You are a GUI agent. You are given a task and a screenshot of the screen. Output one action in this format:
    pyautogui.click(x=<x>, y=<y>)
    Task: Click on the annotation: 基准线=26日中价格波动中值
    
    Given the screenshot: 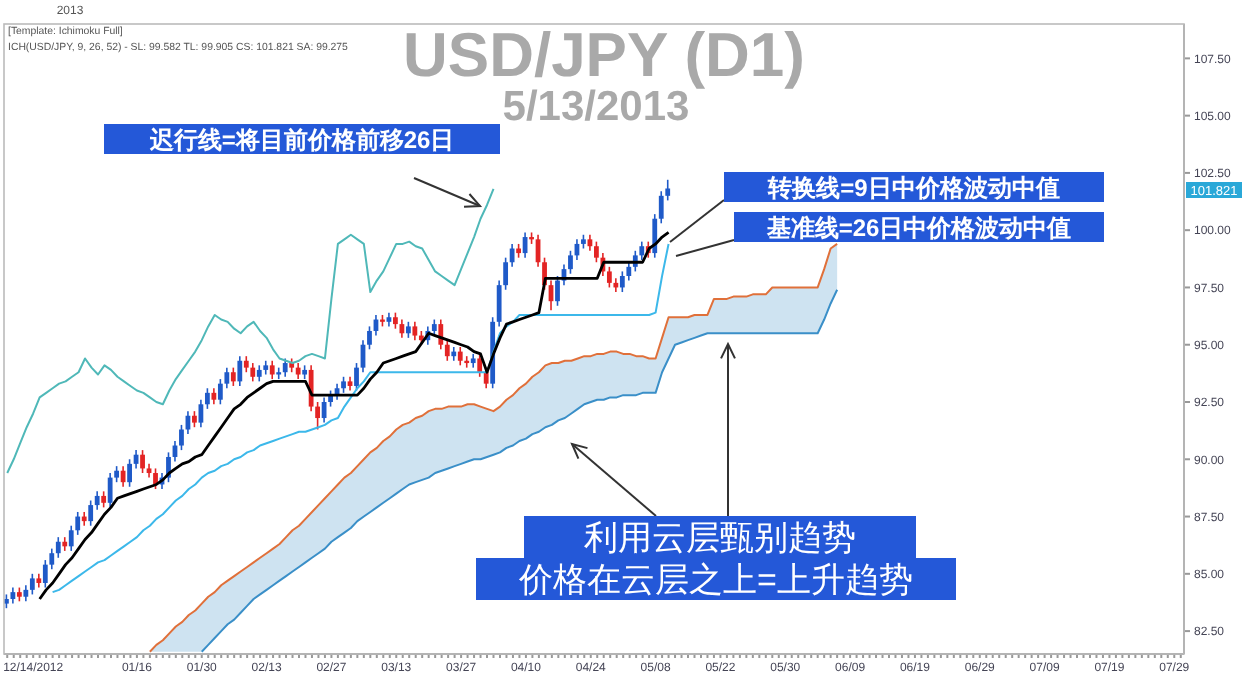 What is the action you would take?
    pyautogui.click(x=918, y=227)
    